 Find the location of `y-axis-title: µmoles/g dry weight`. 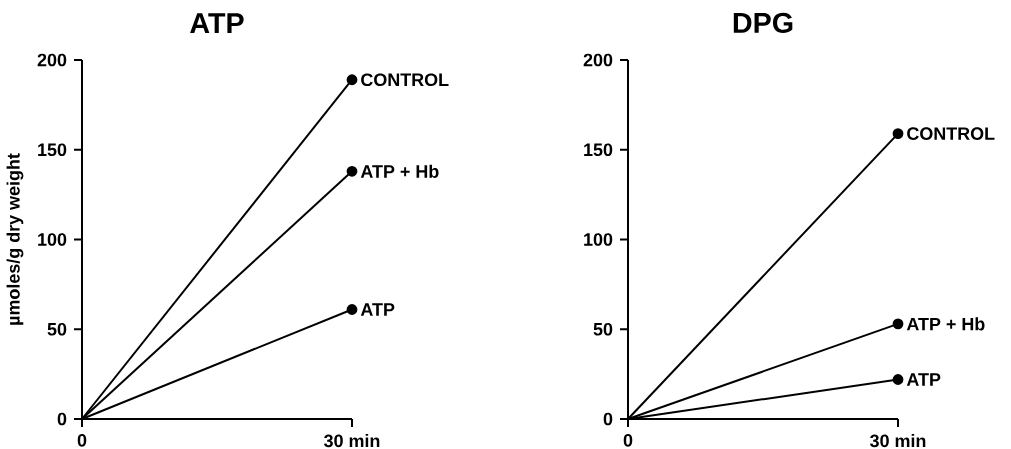

y-axis-title: µmoles/g dry weight is located at coordinates (15, 239).